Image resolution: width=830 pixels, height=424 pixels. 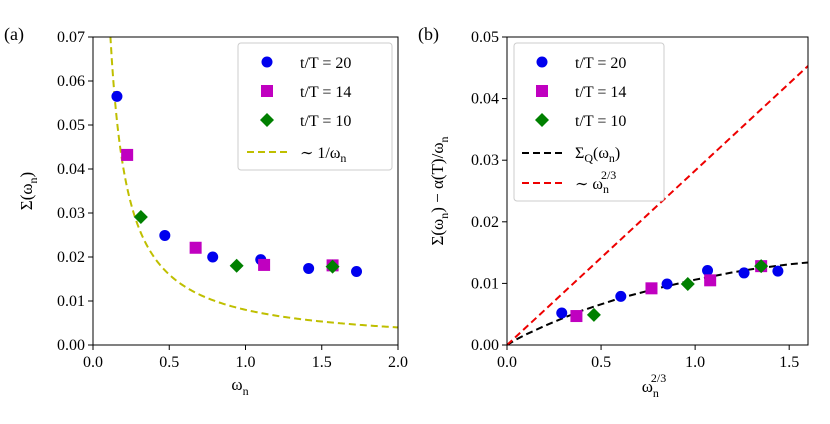 What do you see at coordinates (325, 63) in the screenshot?
I see `legend-a-entry-20: t/T = 20` at bounding box center [325, 63].